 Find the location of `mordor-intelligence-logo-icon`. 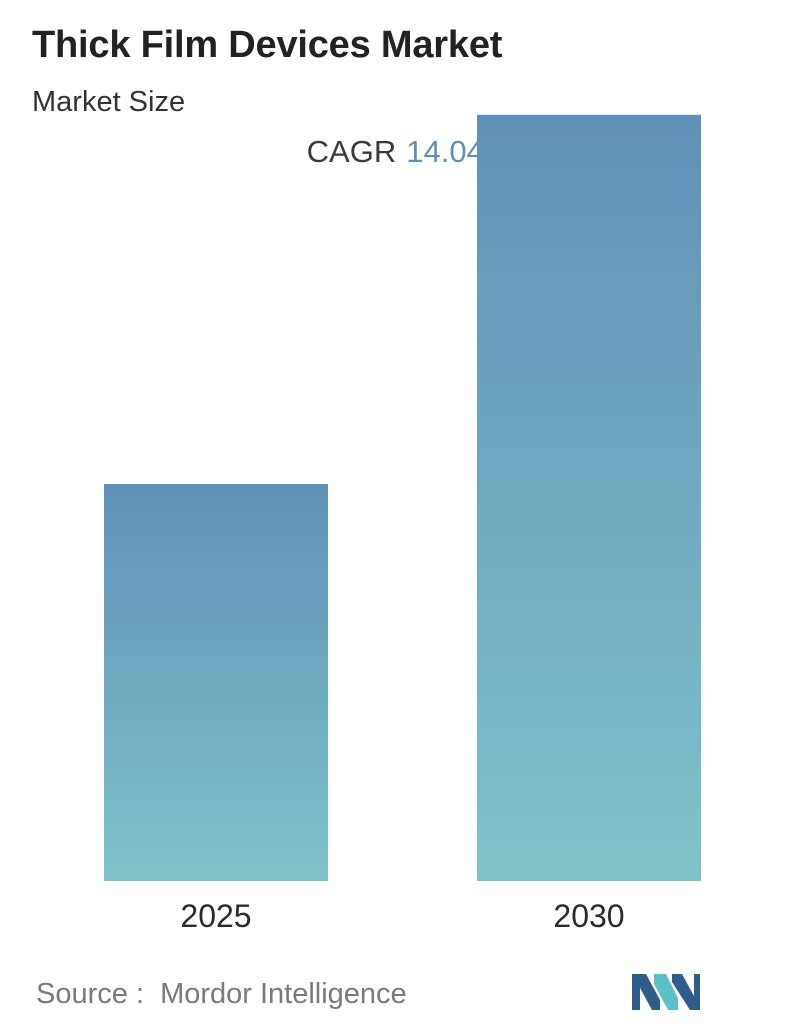

mordor-intelligence-logo-icon is located at coordinates (666, 992).